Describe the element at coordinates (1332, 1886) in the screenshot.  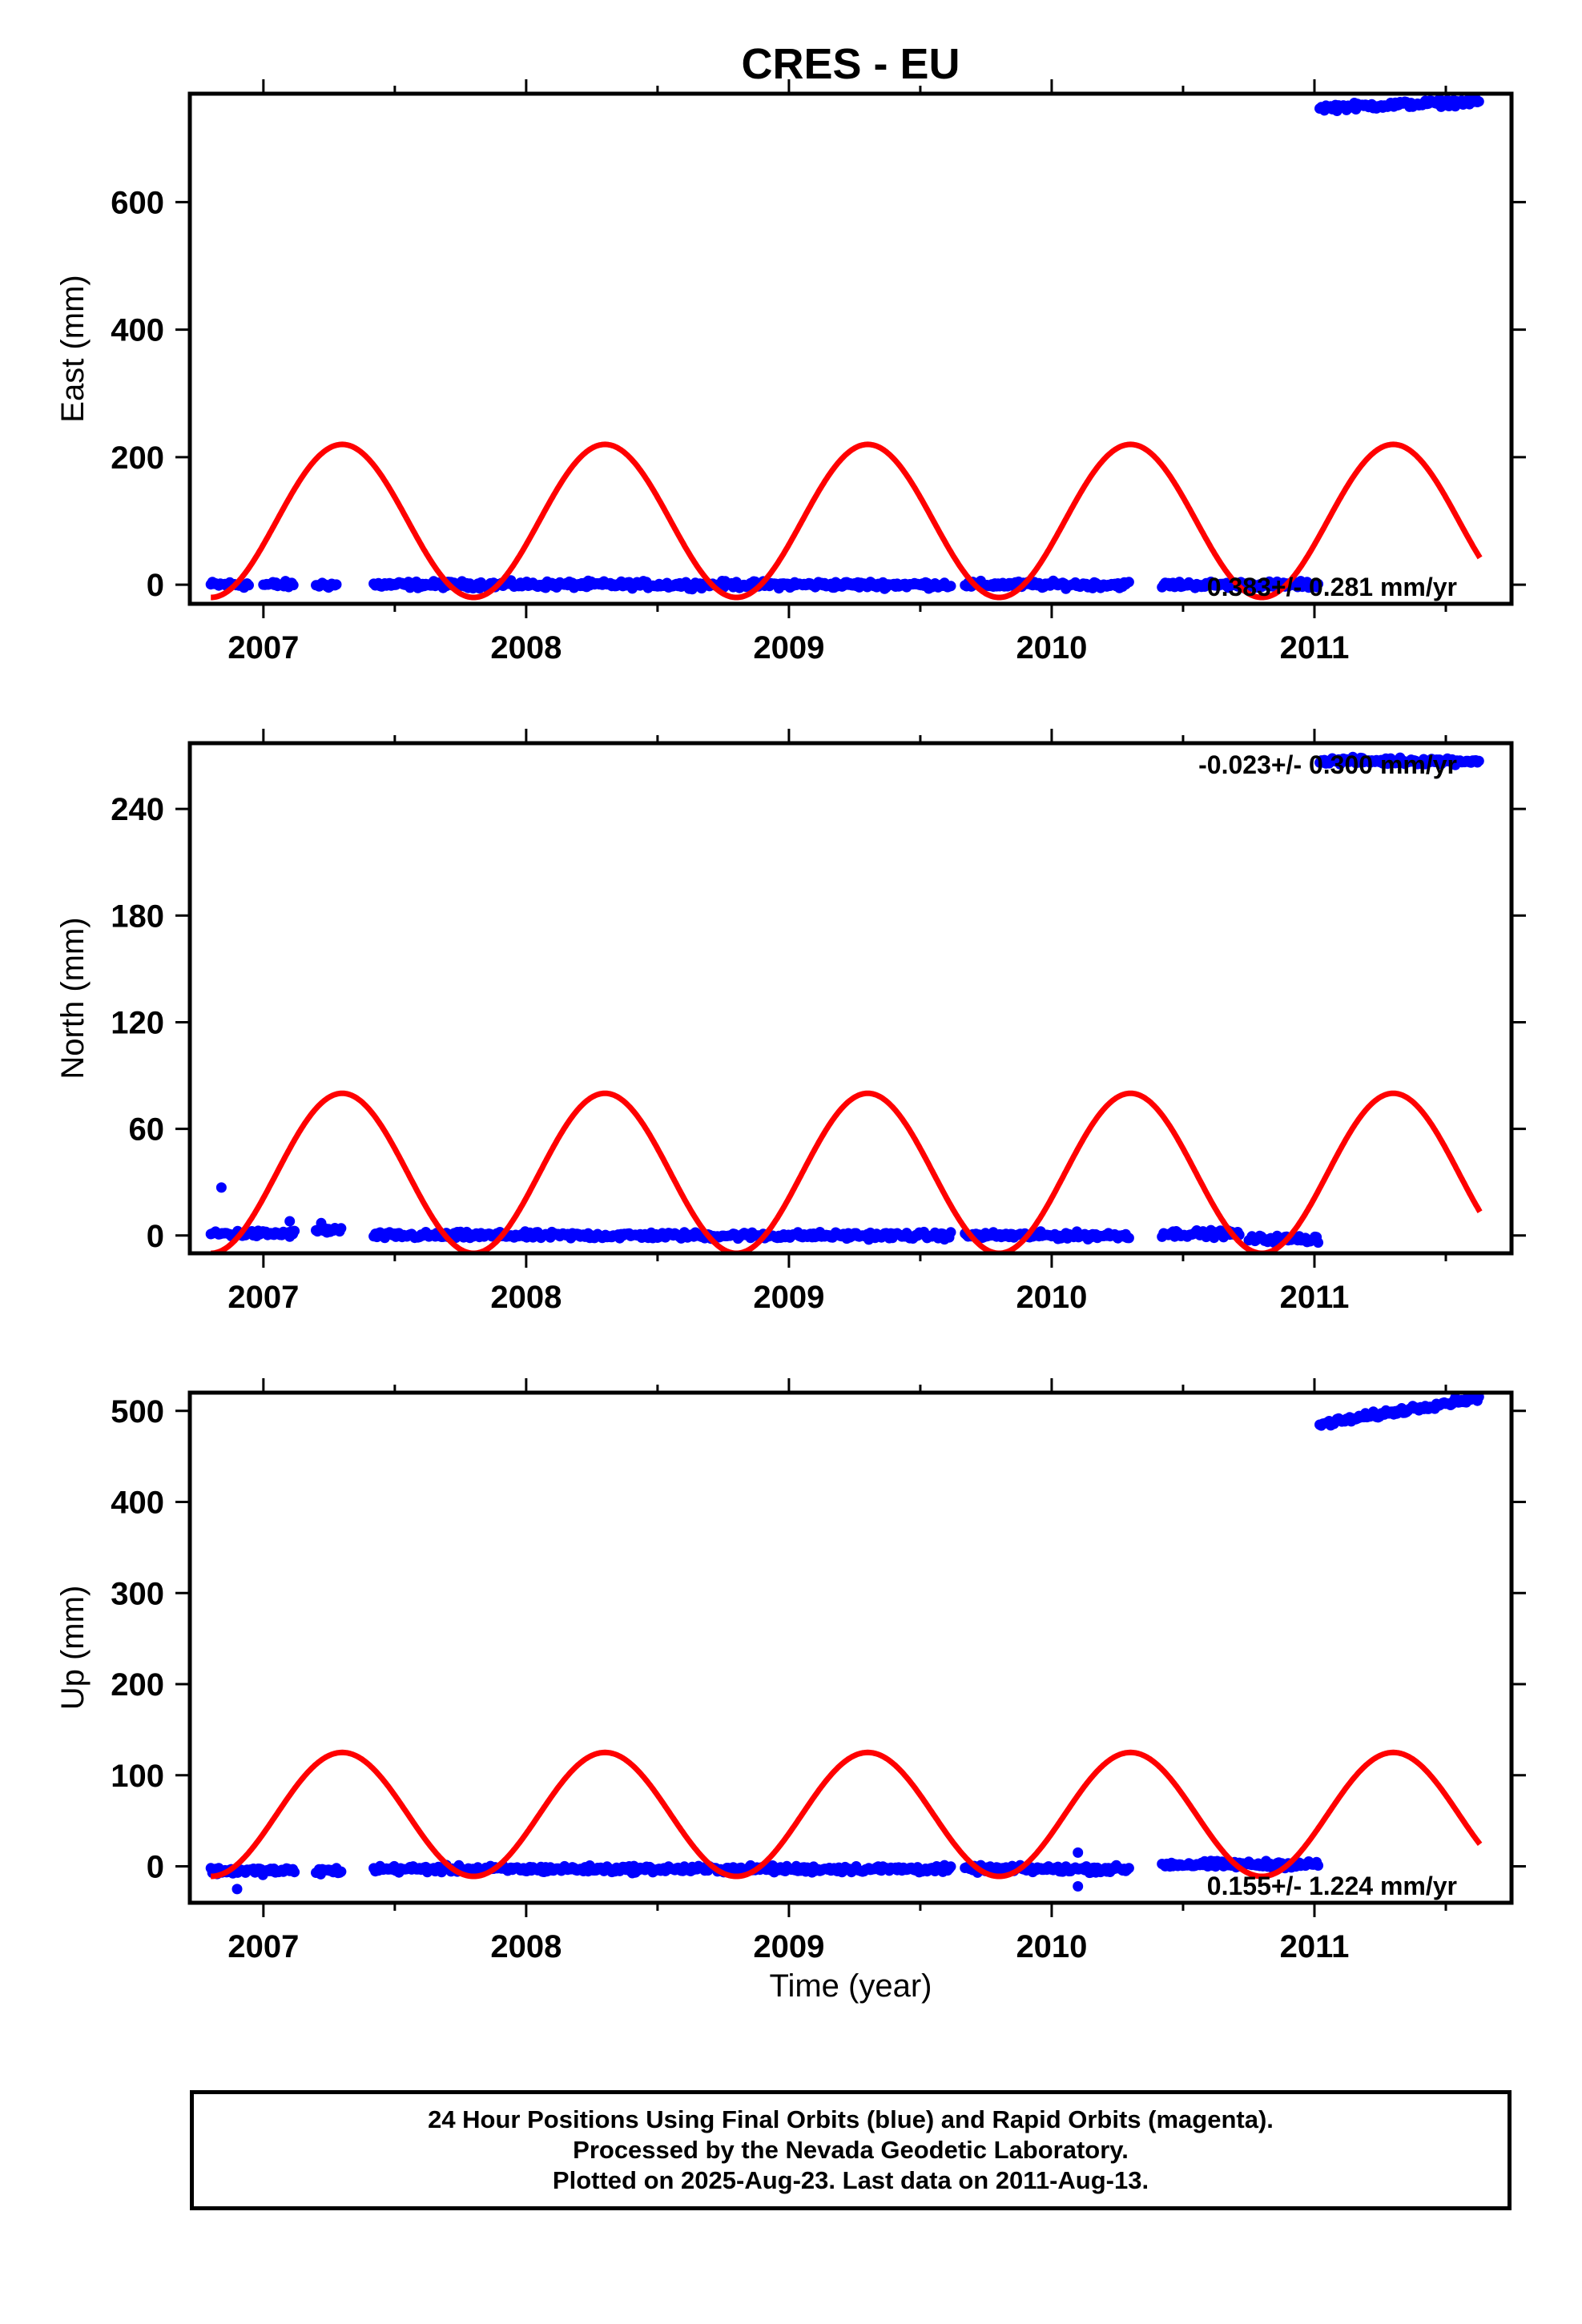
I see `rate-annotation: 0.155+/- 1.224 mm/yr` at that location.